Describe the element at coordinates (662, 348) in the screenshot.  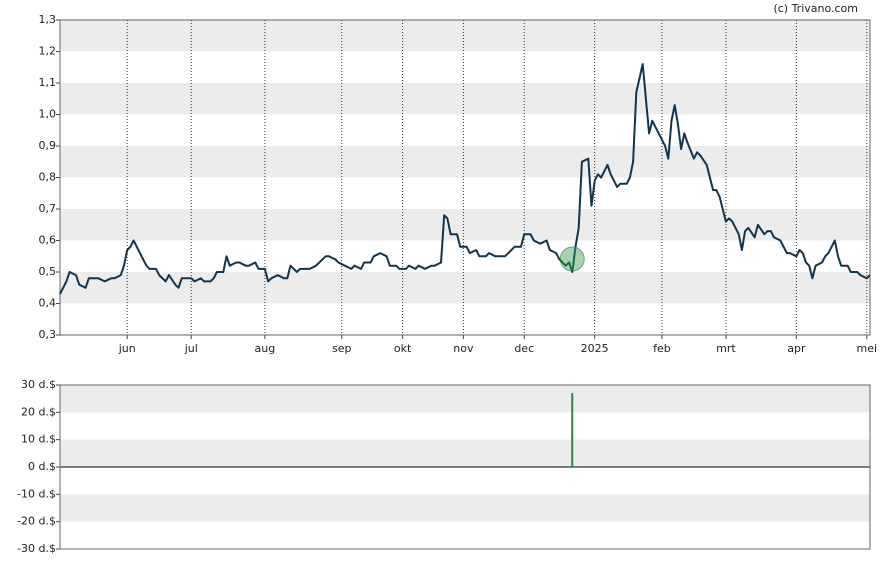
I see `x-tick-label: feb` at that location.